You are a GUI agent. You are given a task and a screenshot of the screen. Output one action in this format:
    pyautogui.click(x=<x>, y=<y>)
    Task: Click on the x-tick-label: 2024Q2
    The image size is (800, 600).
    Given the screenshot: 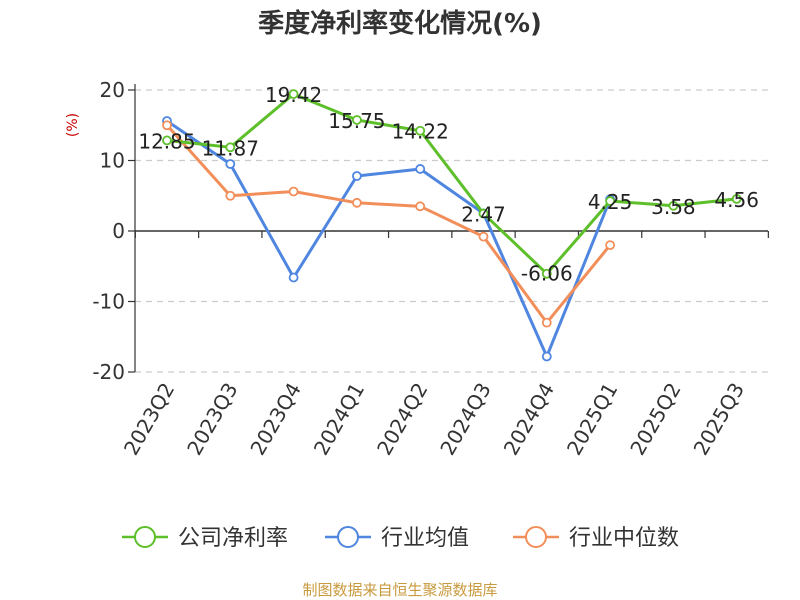 What is the action you would take?
    pyautogui.click(x=402, y=419)
    